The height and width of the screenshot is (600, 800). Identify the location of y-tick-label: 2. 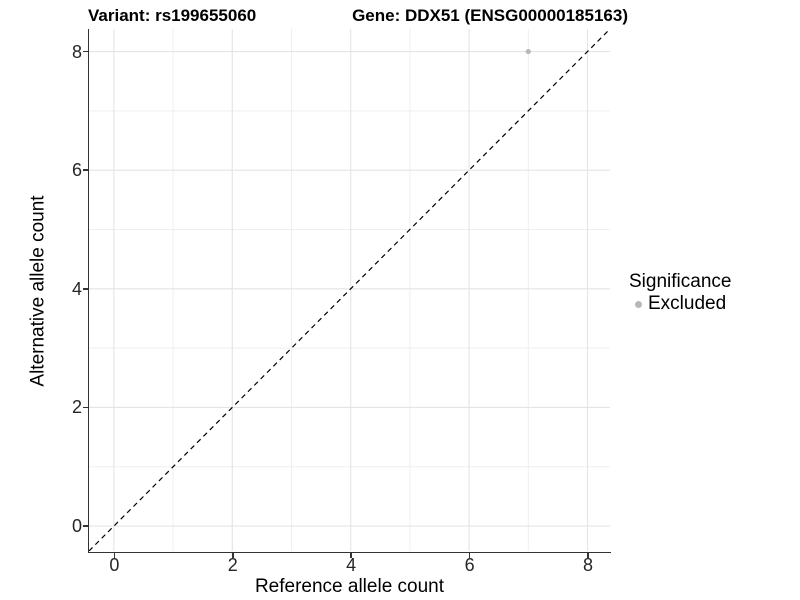
(76, 407).